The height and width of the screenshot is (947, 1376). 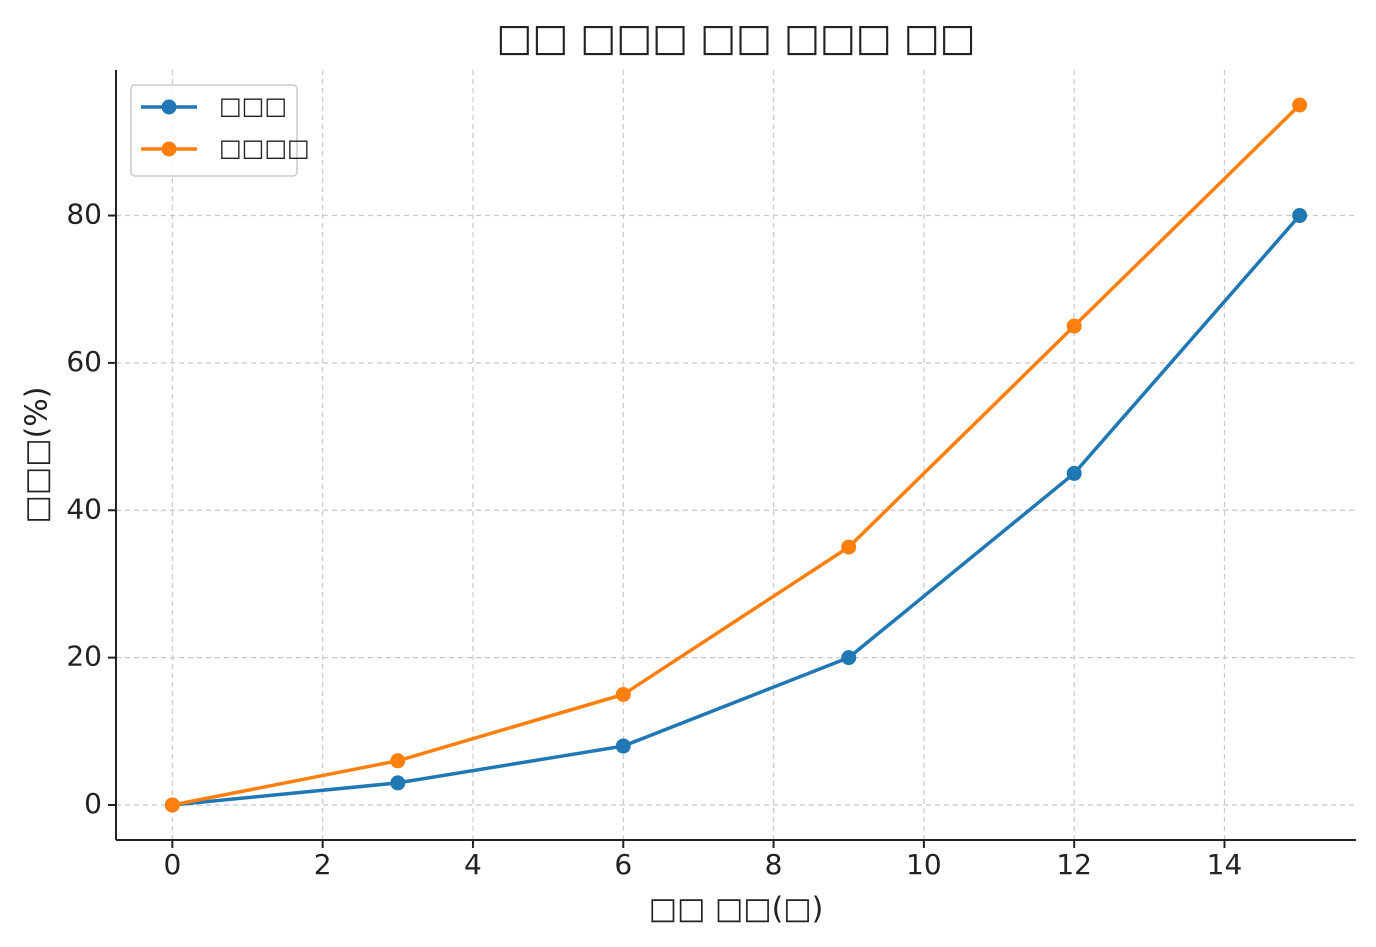 I want to click on y-tick-label: 20, so click(x=84, y=656).